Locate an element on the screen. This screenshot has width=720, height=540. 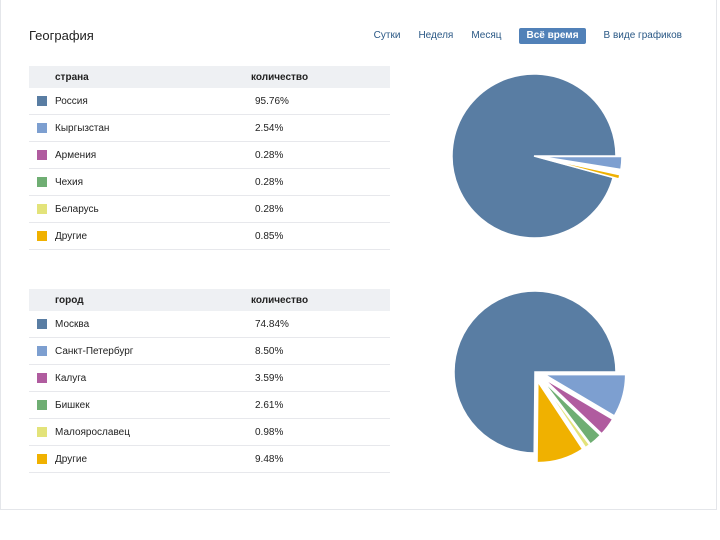
country-value: 0.85% is located at coordinates (269, 236).